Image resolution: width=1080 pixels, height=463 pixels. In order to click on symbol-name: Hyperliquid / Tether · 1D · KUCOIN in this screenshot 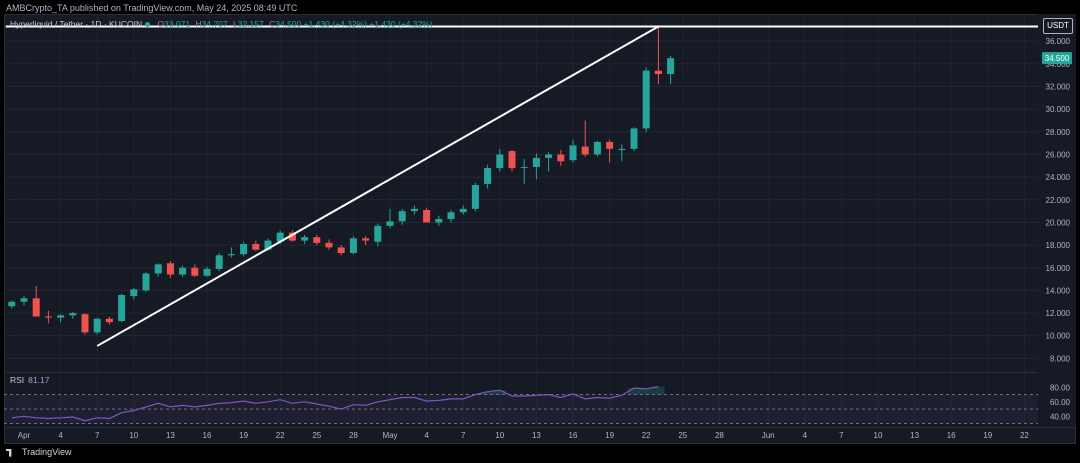, I will do `click(76, 24)`.